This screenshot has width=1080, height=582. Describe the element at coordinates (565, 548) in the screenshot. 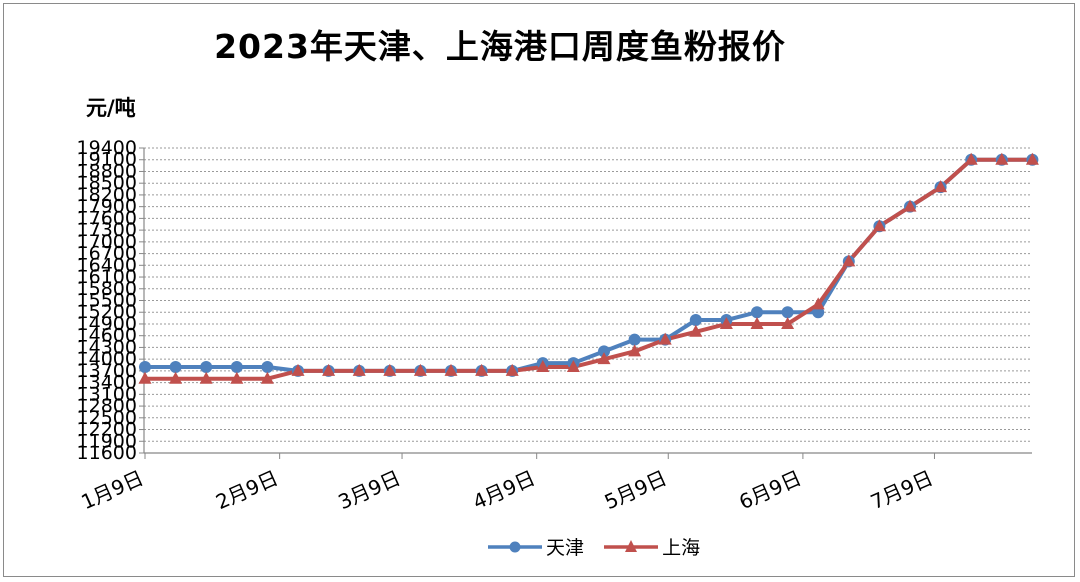

I see `legend-label-tianjin: 天津` at that location.